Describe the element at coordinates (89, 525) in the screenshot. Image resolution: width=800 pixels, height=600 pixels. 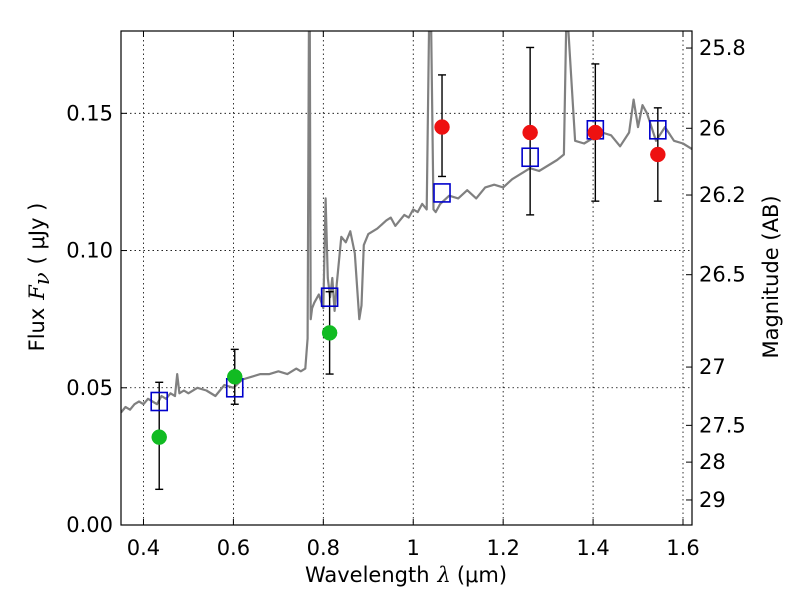
I see `y-tick-label: 0.00` at that location.